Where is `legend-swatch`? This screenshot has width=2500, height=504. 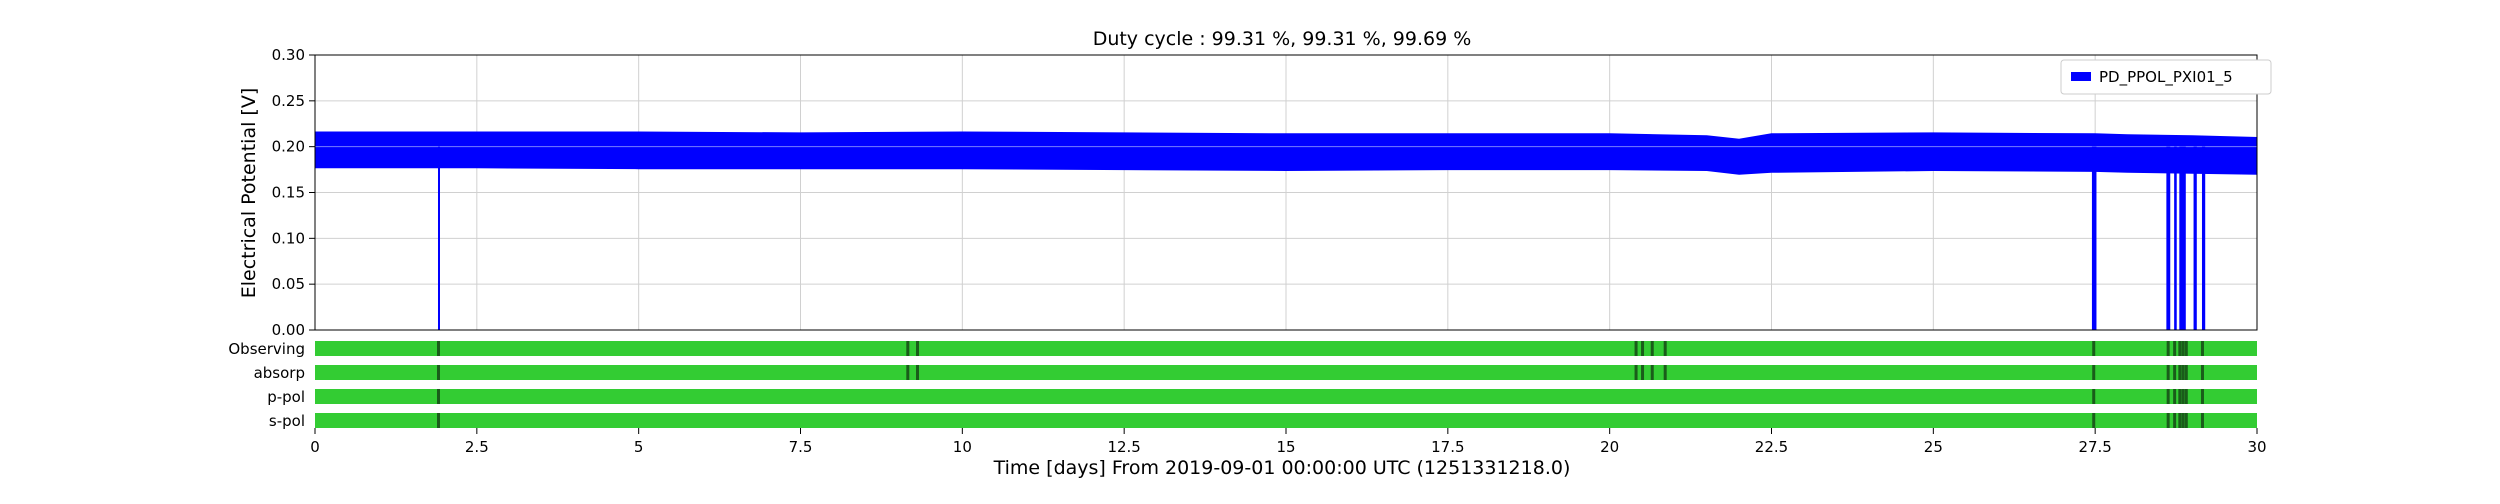
legend-swatch is located at coordinates (2081, 76).